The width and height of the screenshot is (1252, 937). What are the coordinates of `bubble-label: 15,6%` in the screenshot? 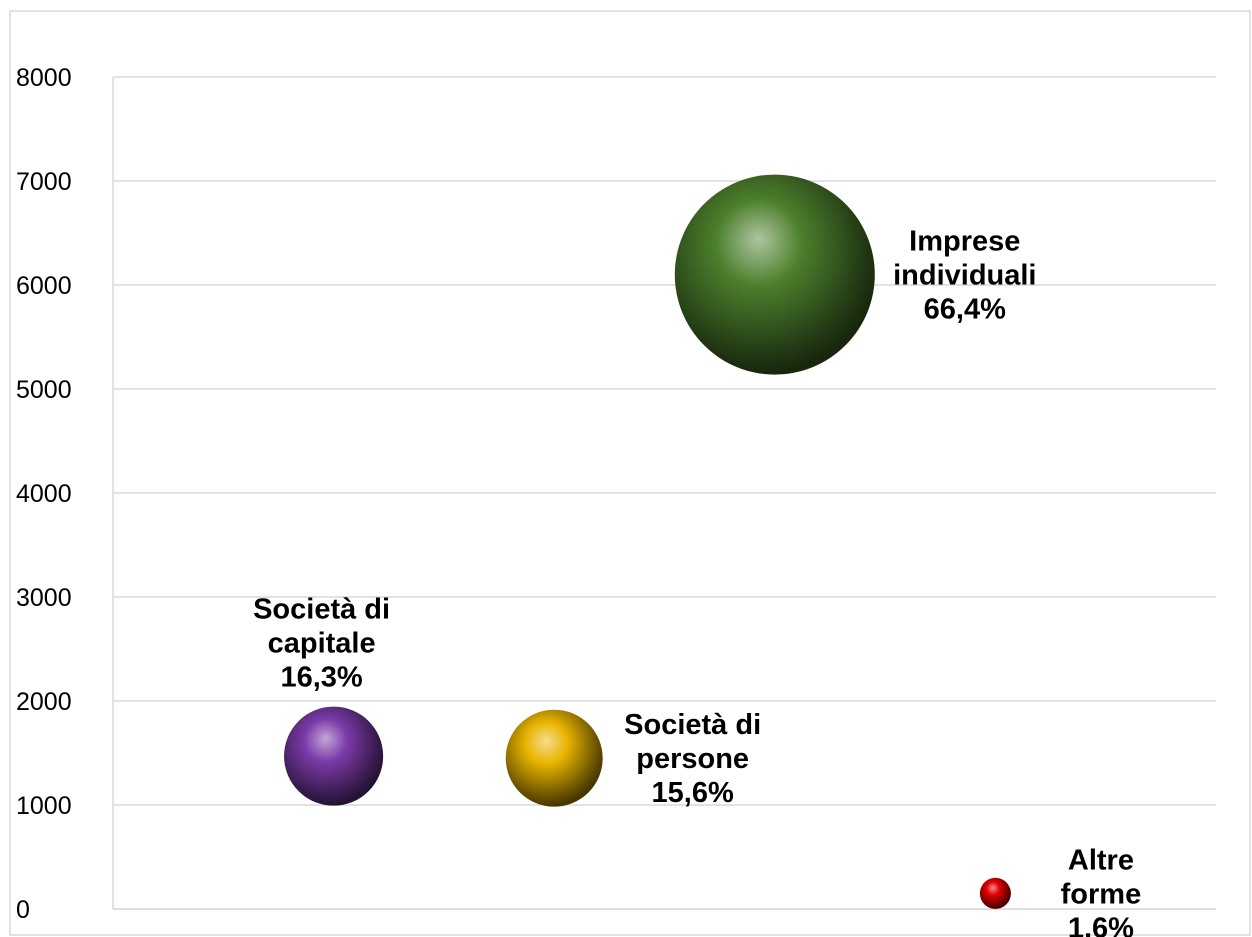 It's located at (693, 793).